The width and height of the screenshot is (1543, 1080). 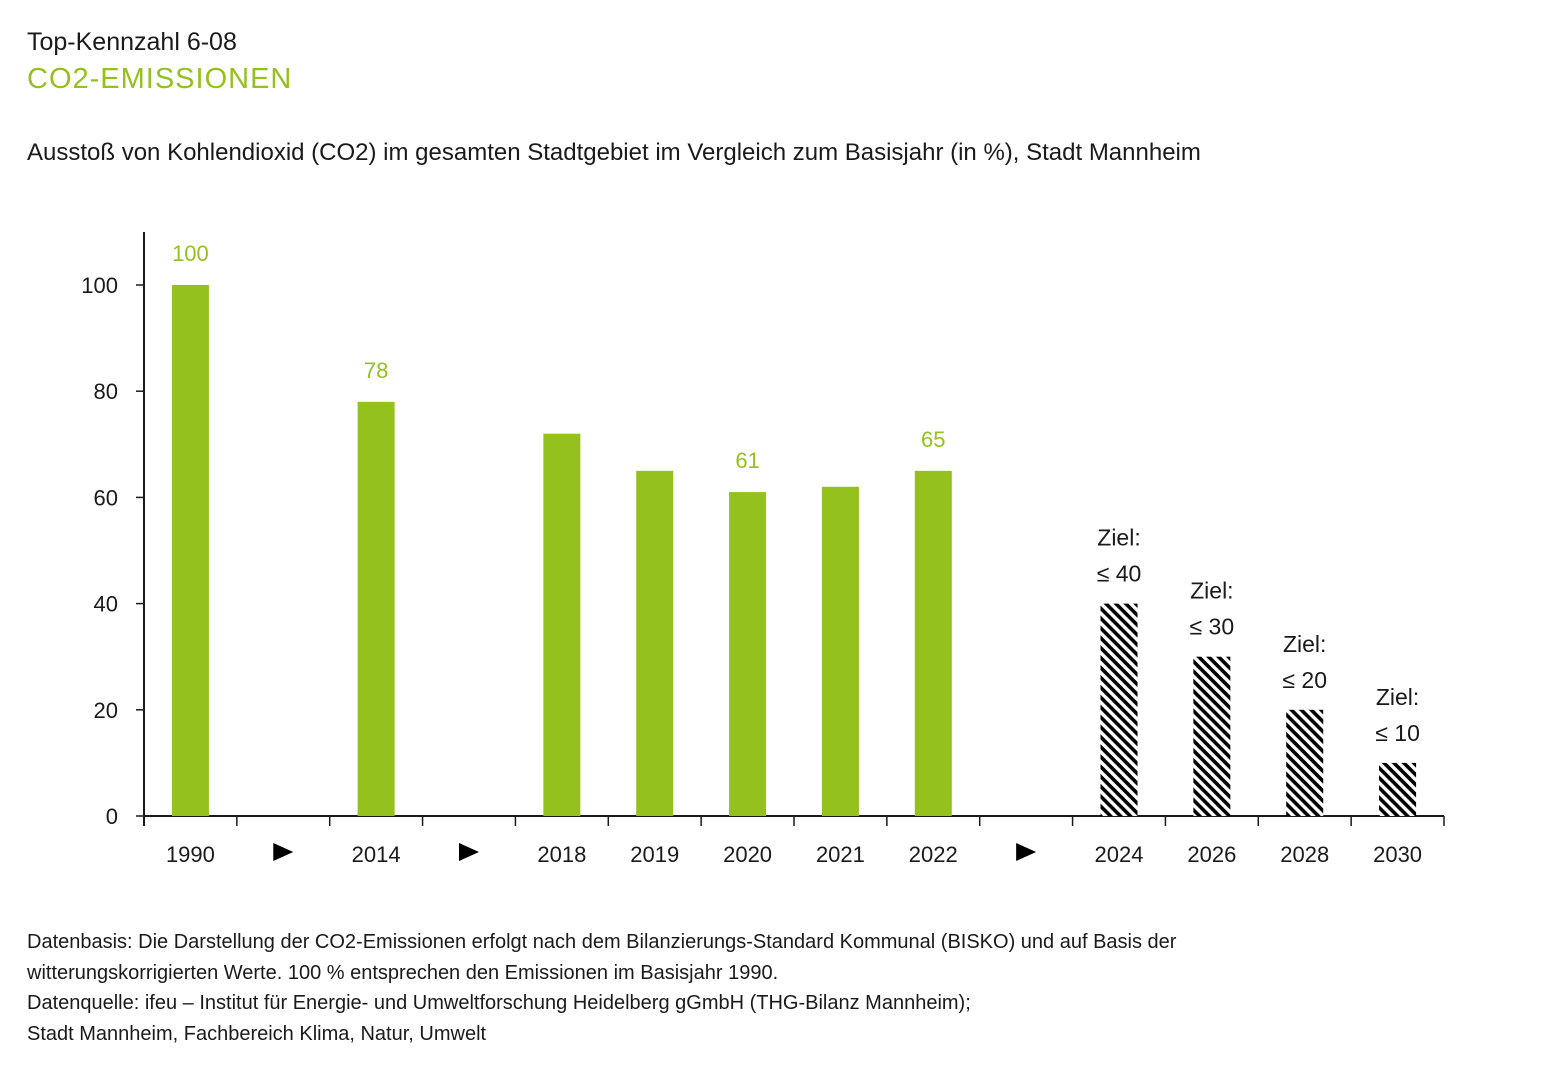 What do you see at coordinates (1119, 854) in the screenshot?
I see `x-tick-label: 2024` at bounding box center [1119, 854].